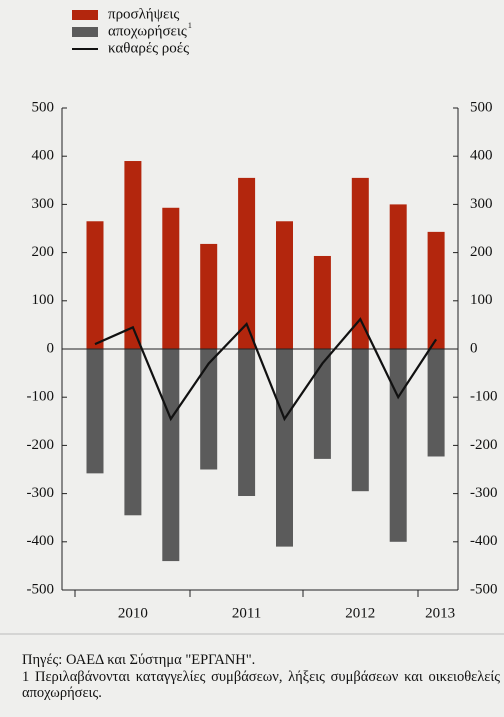  What do you see at coordinates (147, 31) in the screenshot?
I see `legend-label: αποχωρήσεις` at bounding box center [147, 31].